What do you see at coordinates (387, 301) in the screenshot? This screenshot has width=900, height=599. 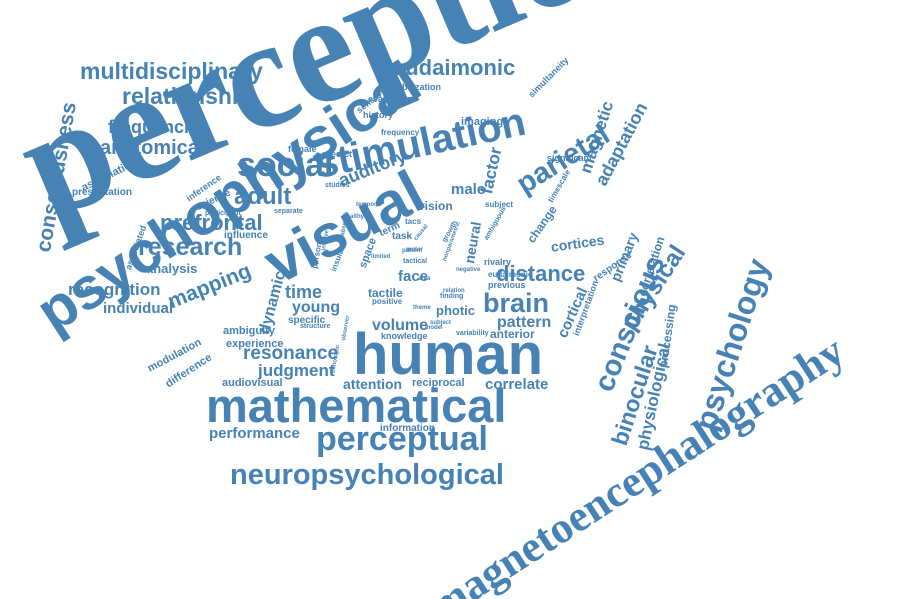 I see `word-positive: positive` at bounding box center [387, 301].